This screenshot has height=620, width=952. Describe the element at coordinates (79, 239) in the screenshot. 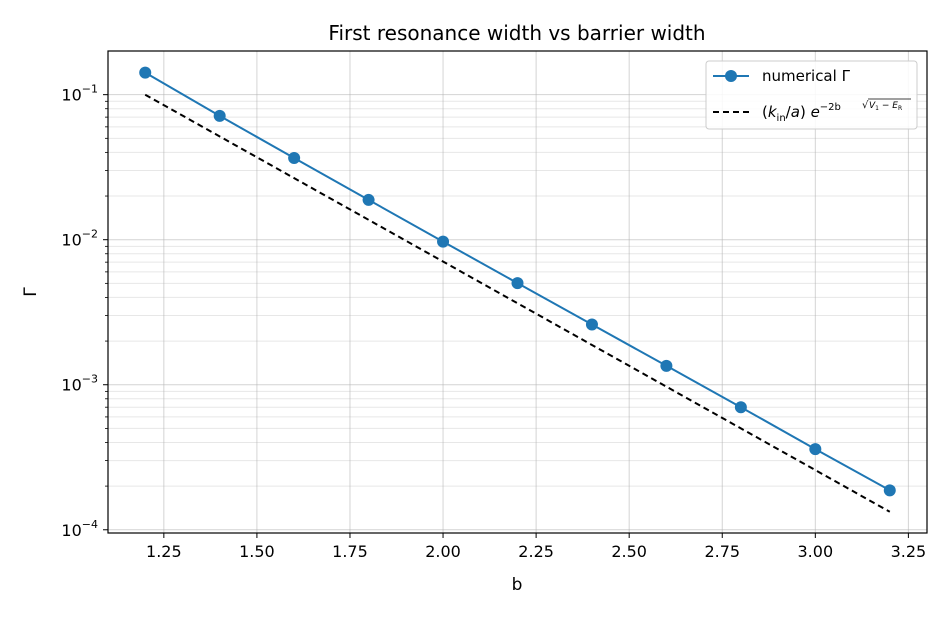

I see `y-tick-label: 10⁻²` at that location.